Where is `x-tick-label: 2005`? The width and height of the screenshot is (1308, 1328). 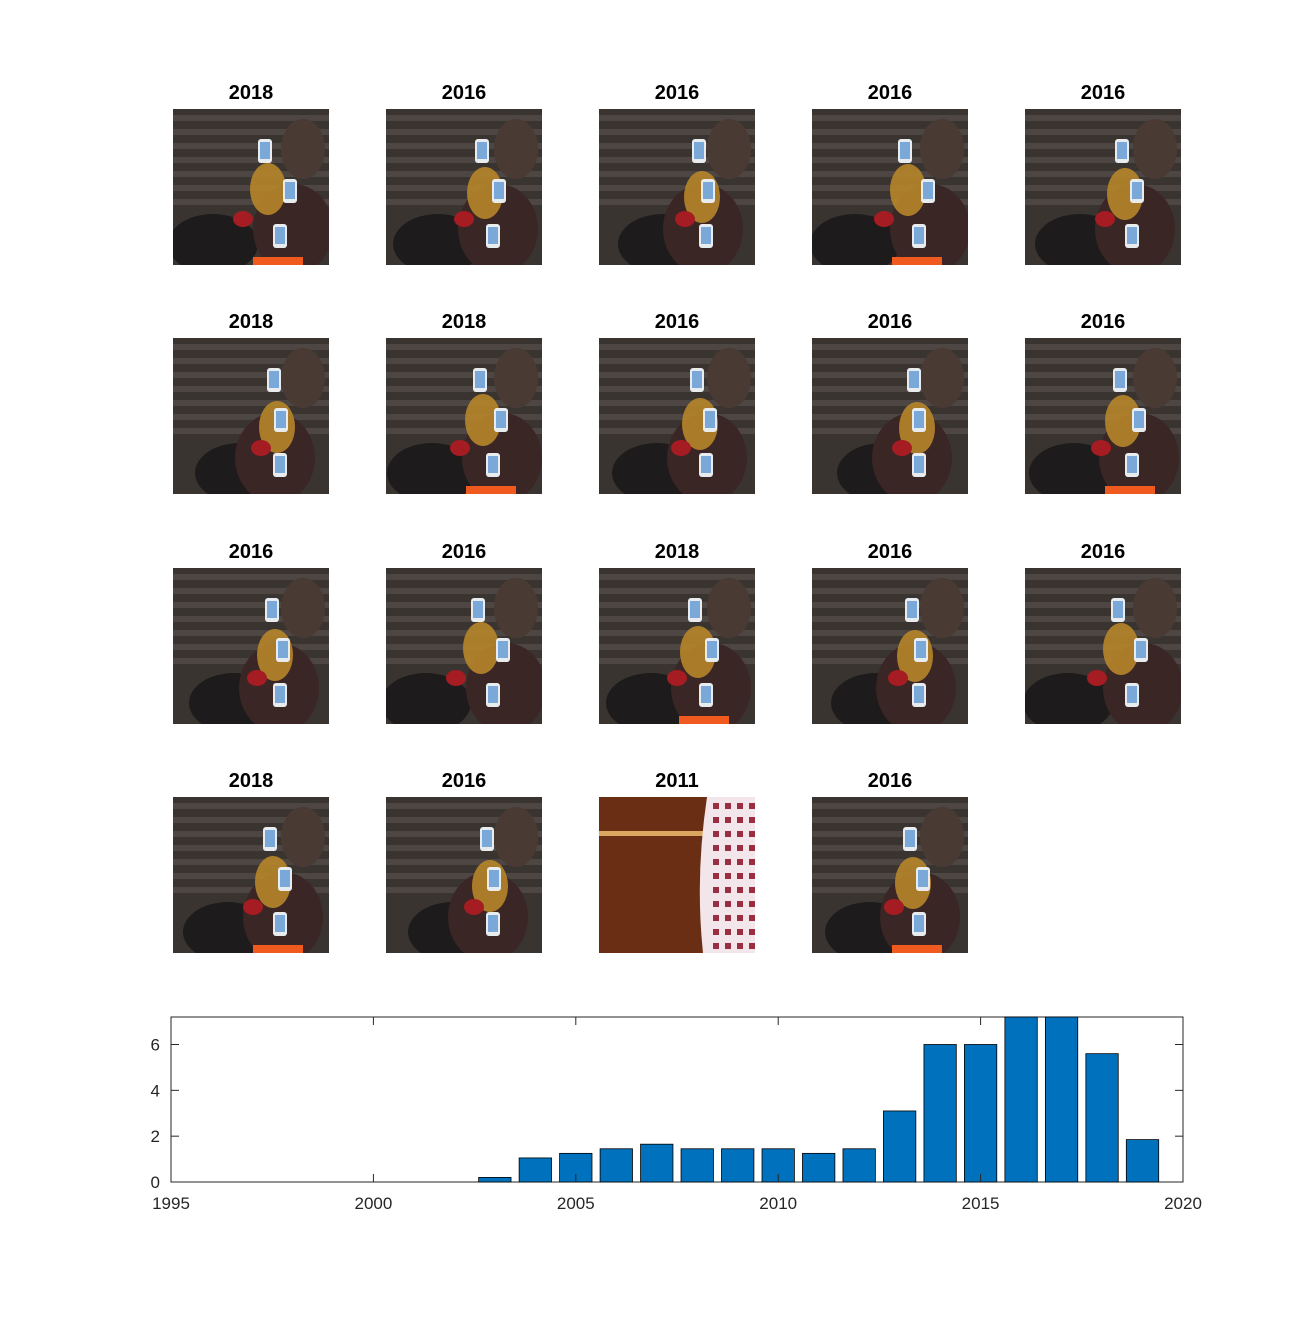
x-tick-label: 2005 is located at coordinates (576, 1203).